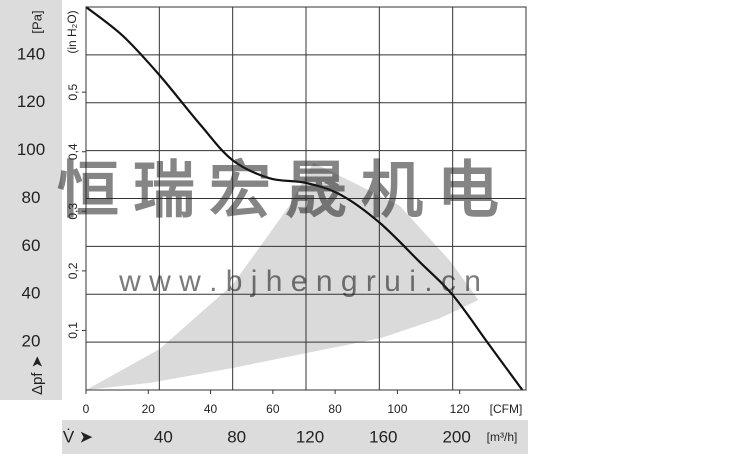  I want to click on x2-tick-label: 20, so click(149, 409).